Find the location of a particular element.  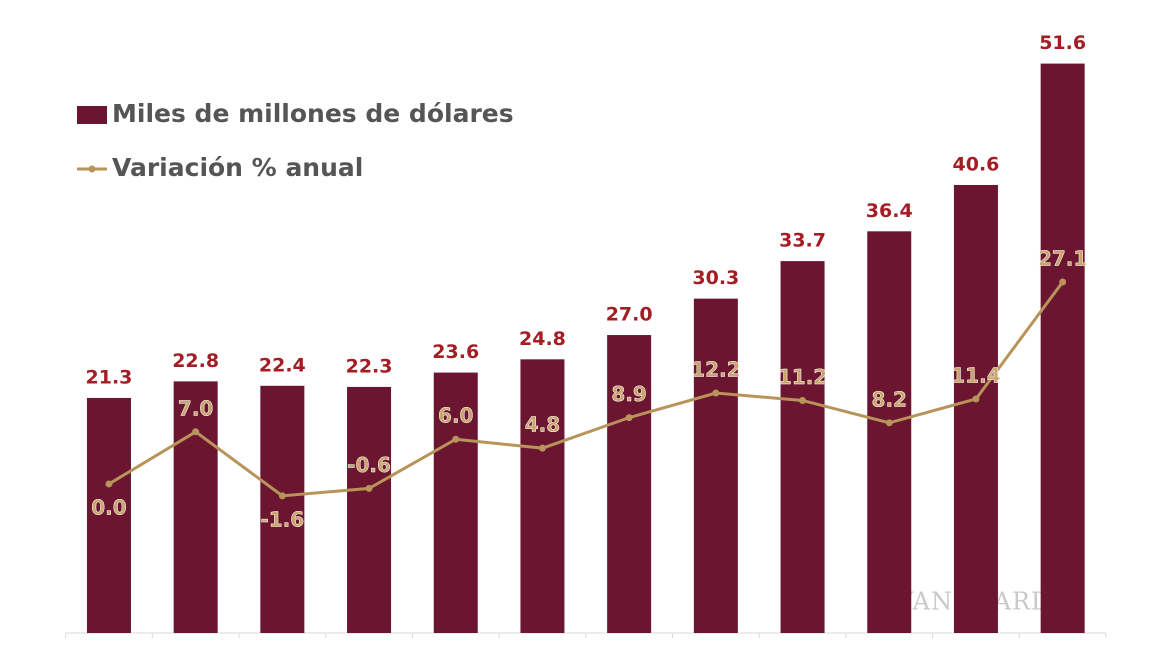

bar-value-label: 36.4 is located at coordinates (889, 211).